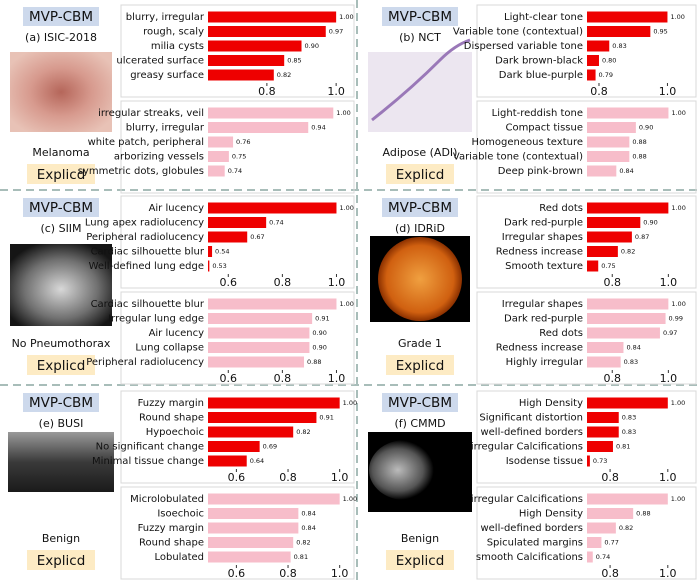 This screenshot has width=699, height=583. What do you see at coordinates (150, 447) in the screenshot?
I see `category-label: No significant change` at bounding box center [150, 447].